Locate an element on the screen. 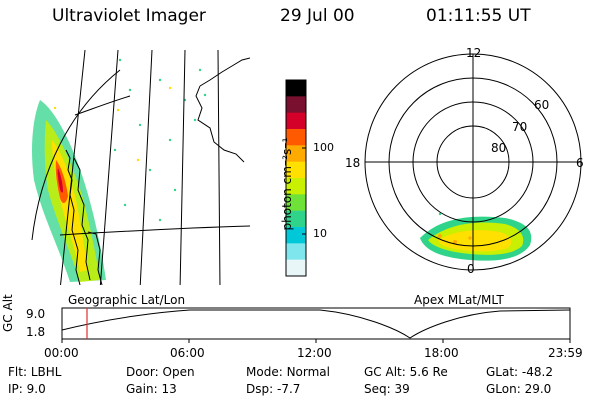  info-ip-value: 9.0 is located at coordinates (36, 389).